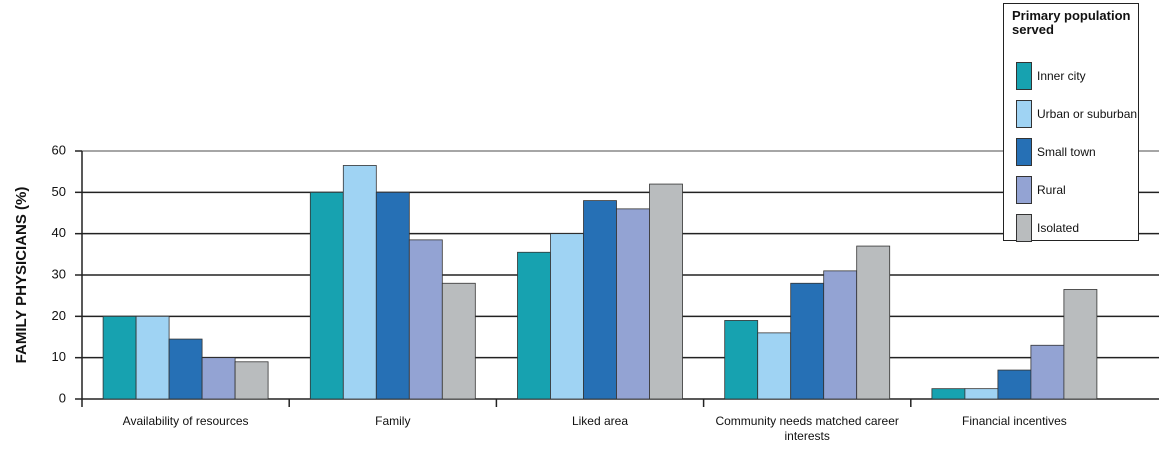 The width and height of the screenshot is (1159, 449). I want to click on y-tick-label: 10, so click(59, 356).